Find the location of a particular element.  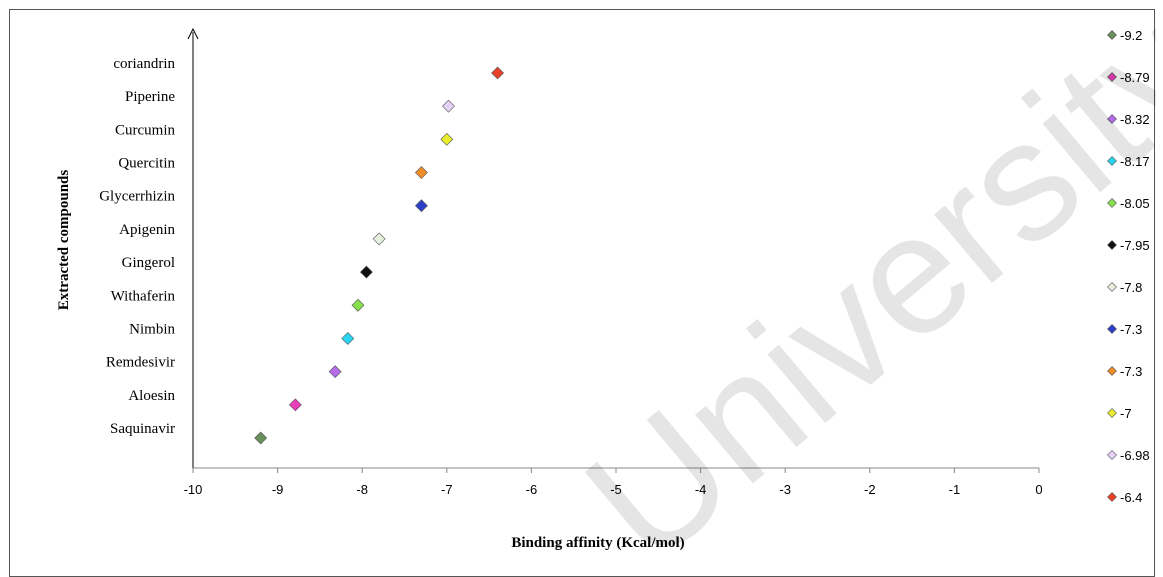

x-tick-label: -1 is located at coordinates (955, 489).